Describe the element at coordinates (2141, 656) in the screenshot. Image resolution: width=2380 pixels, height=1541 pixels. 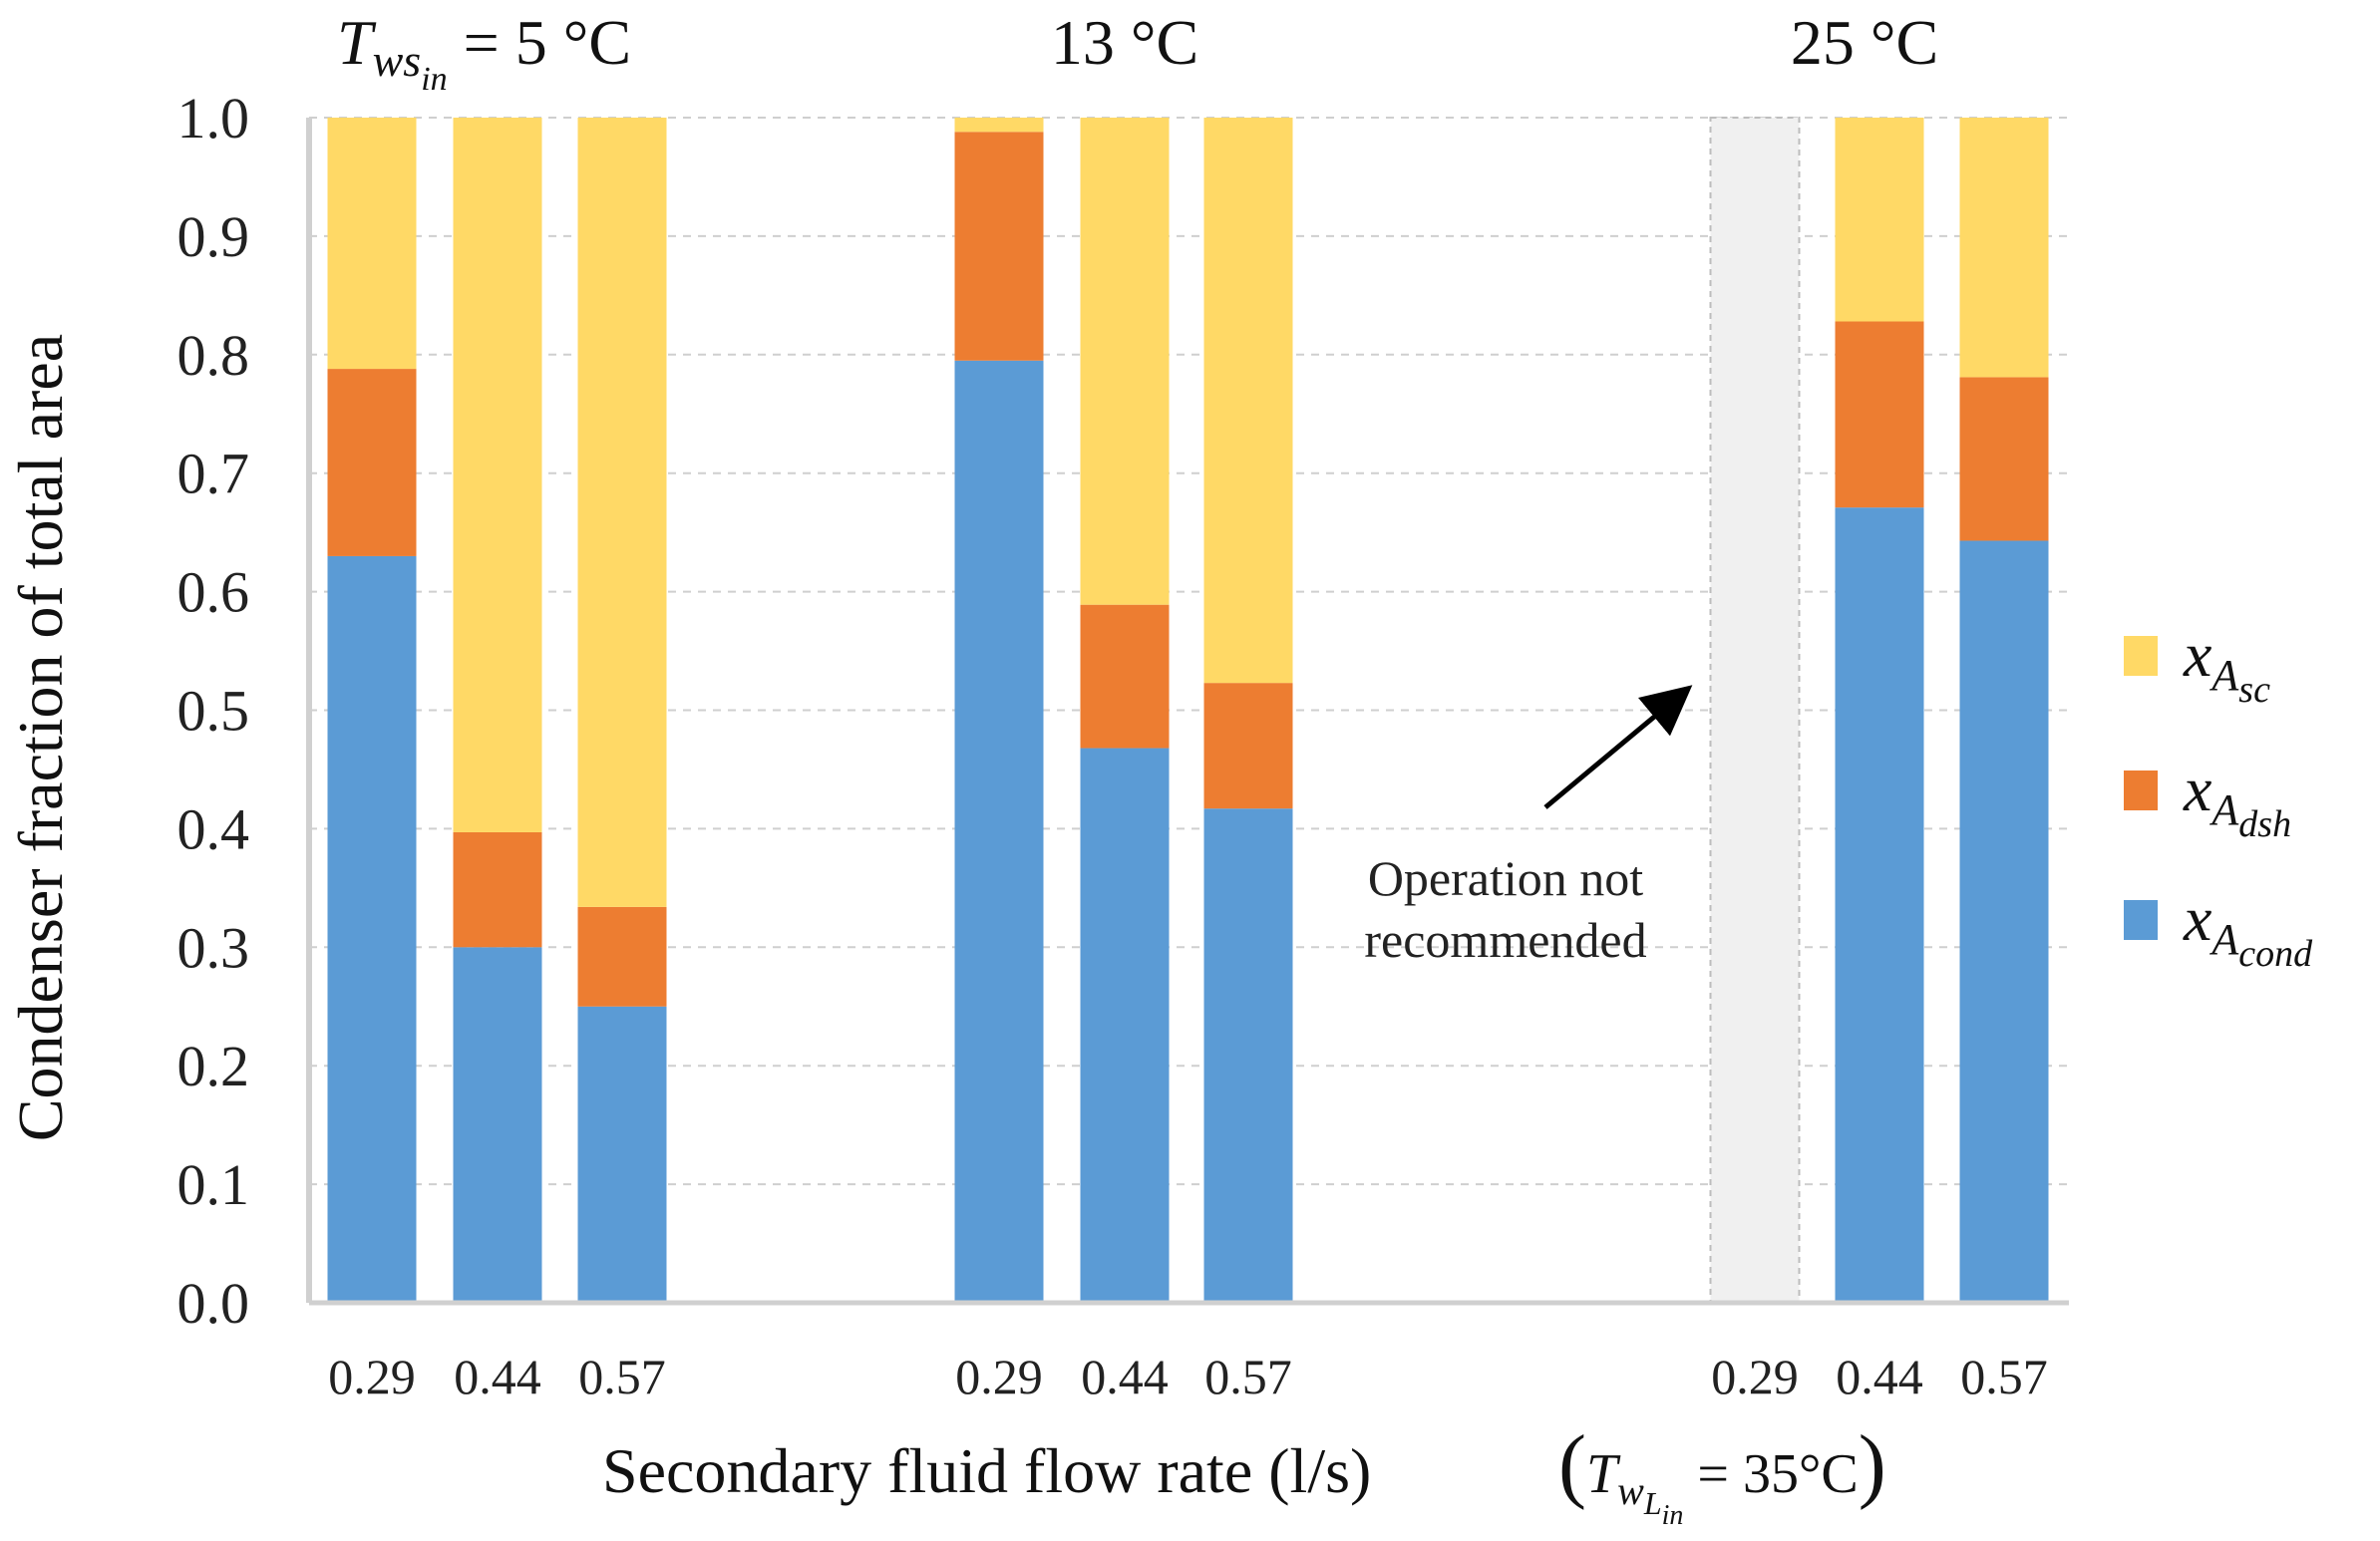
I see `legend-swatch-sc` at that location.